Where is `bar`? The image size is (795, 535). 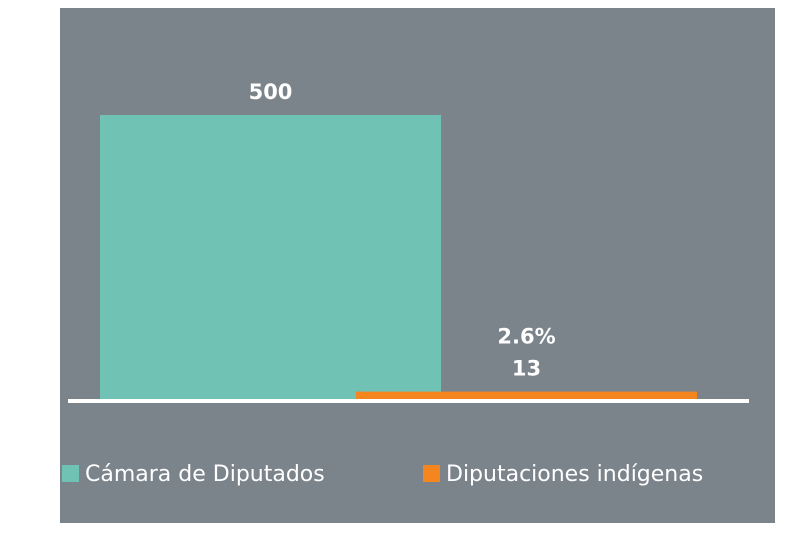 bar is located at coordinates (526, 395).